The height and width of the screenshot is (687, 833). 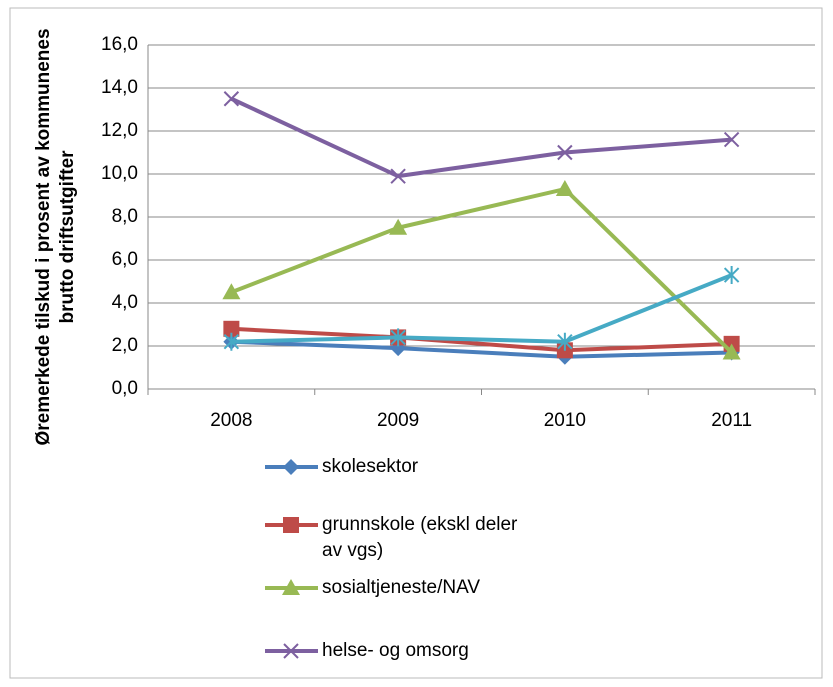 I want to click on y-tick-label: 12,0, so click(x=119, y=130).